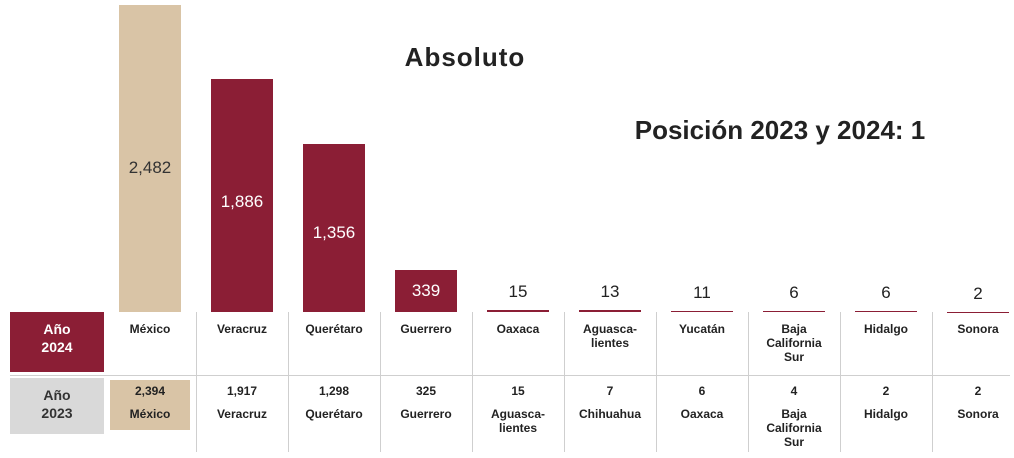 The image size is (1014, 458). I want to click on comparison-category: Baja California Sur, so click(794, 428).